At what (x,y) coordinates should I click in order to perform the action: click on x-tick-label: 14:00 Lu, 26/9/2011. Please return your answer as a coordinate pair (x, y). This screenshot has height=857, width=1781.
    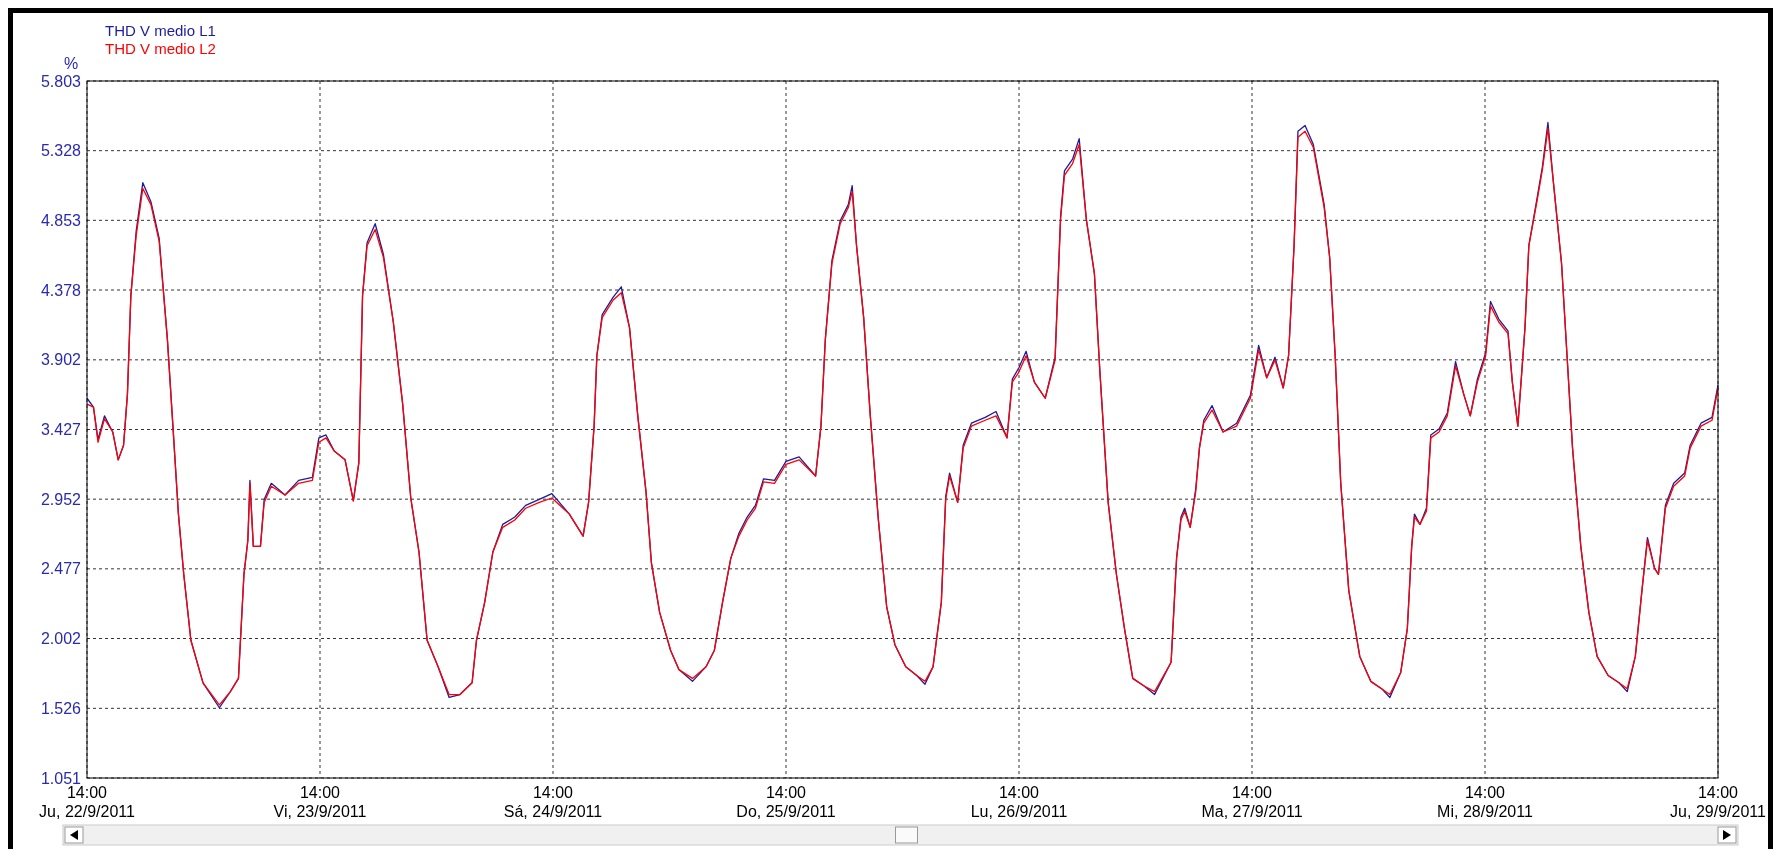
    Looking at the image, I should click on (1019, 802).